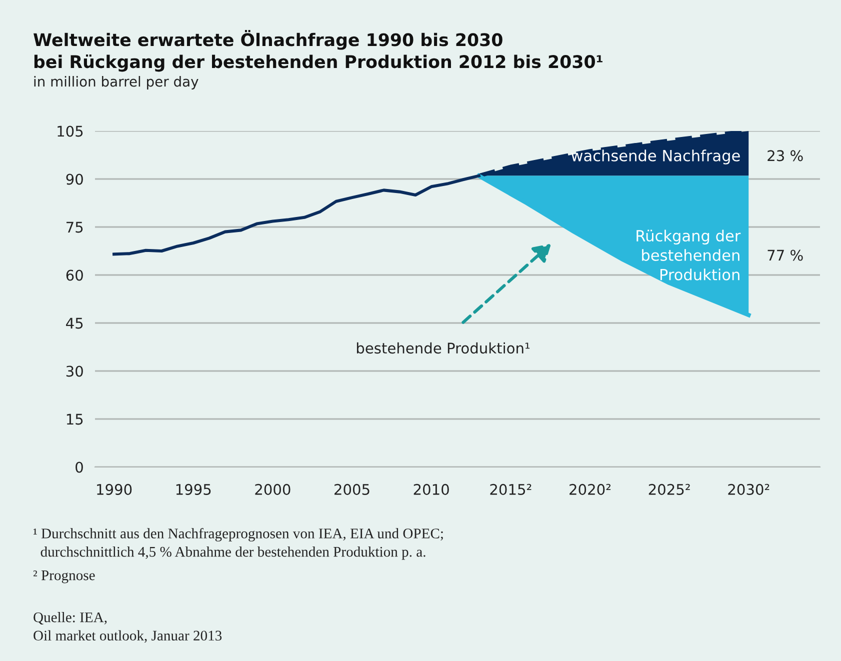  Describe the element at coordinates (590, 489) in the screenshot. I see `x-tick-label: 2020²` at that location.